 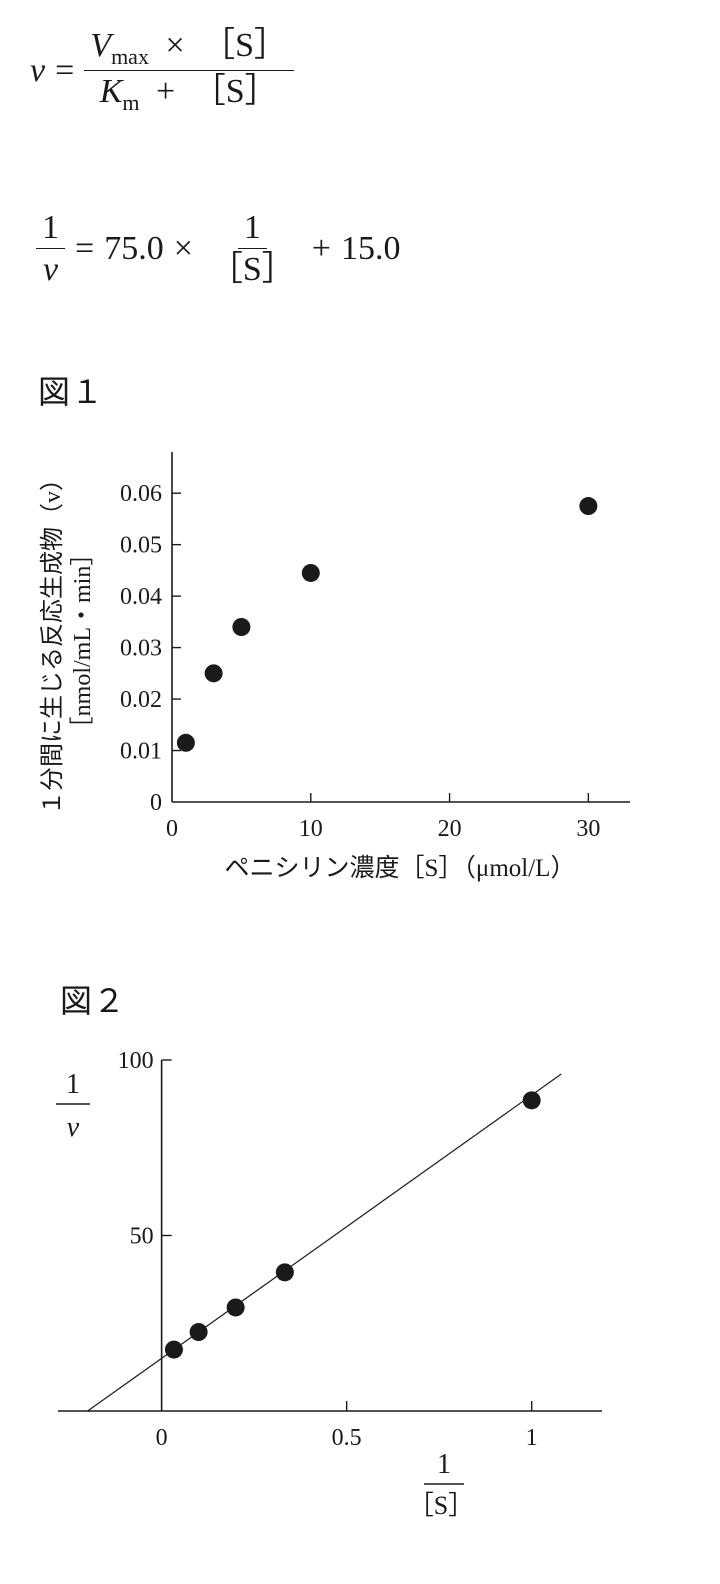 What do you see at coordinates (73, 1084) in the screenshot?
I see `y-axis-title-numerator: 1` at bounding box center [73, 1084].